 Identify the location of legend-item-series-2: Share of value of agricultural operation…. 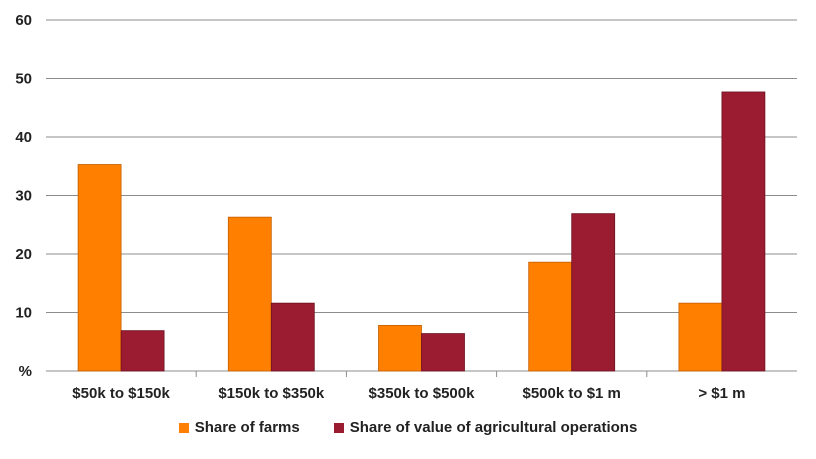
(485, 427).